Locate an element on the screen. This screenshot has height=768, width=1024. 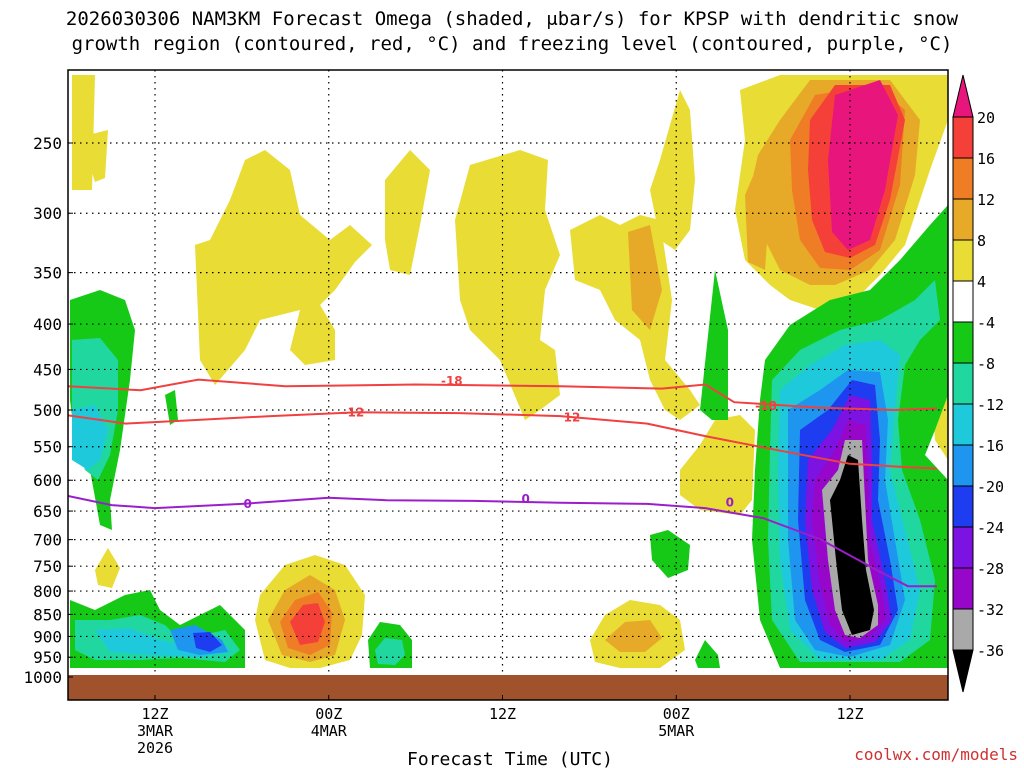
x-tick-label: 5MAR is located at coordinates (676, 731).